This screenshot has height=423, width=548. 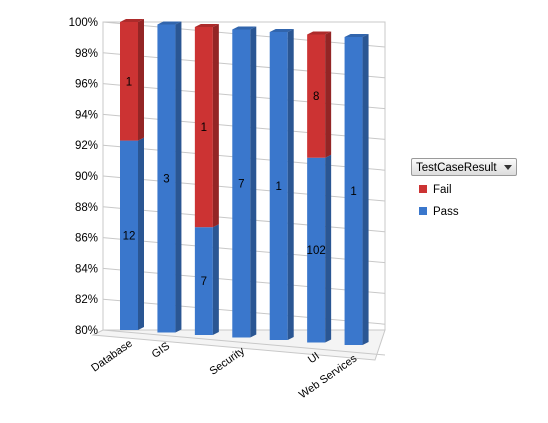 I want to click on y-tick-label: 96%, so click(x=86, y=85).